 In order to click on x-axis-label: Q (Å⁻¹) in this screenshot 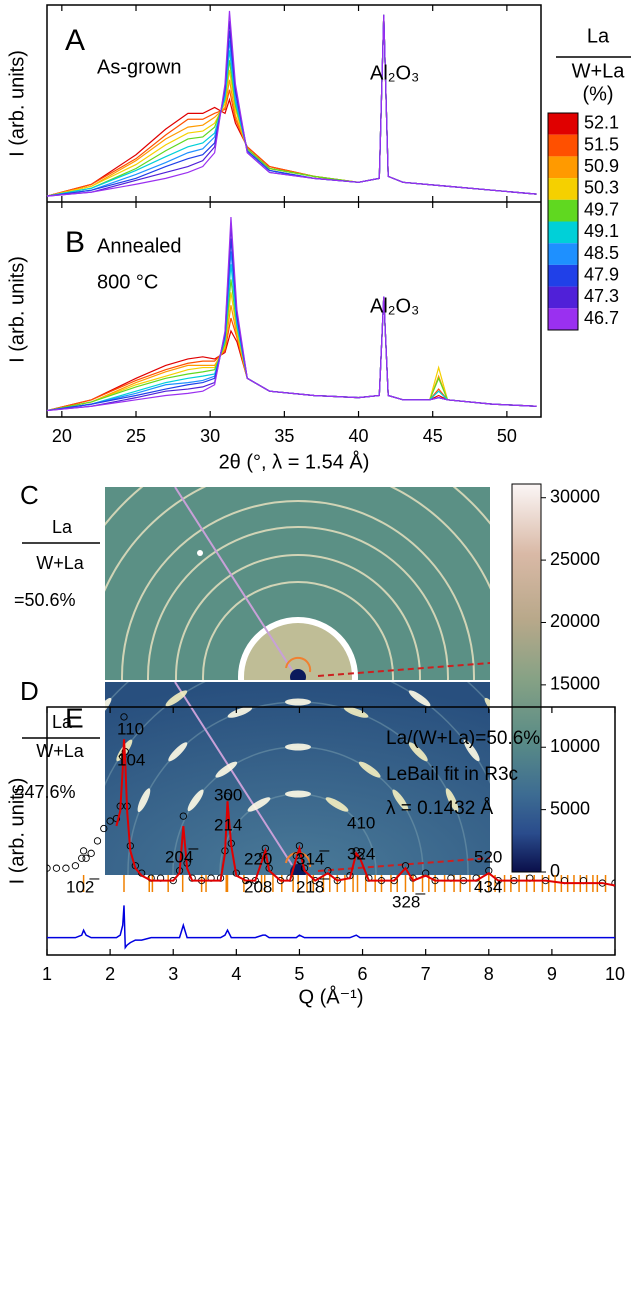, I will do `click(331, 996)`.